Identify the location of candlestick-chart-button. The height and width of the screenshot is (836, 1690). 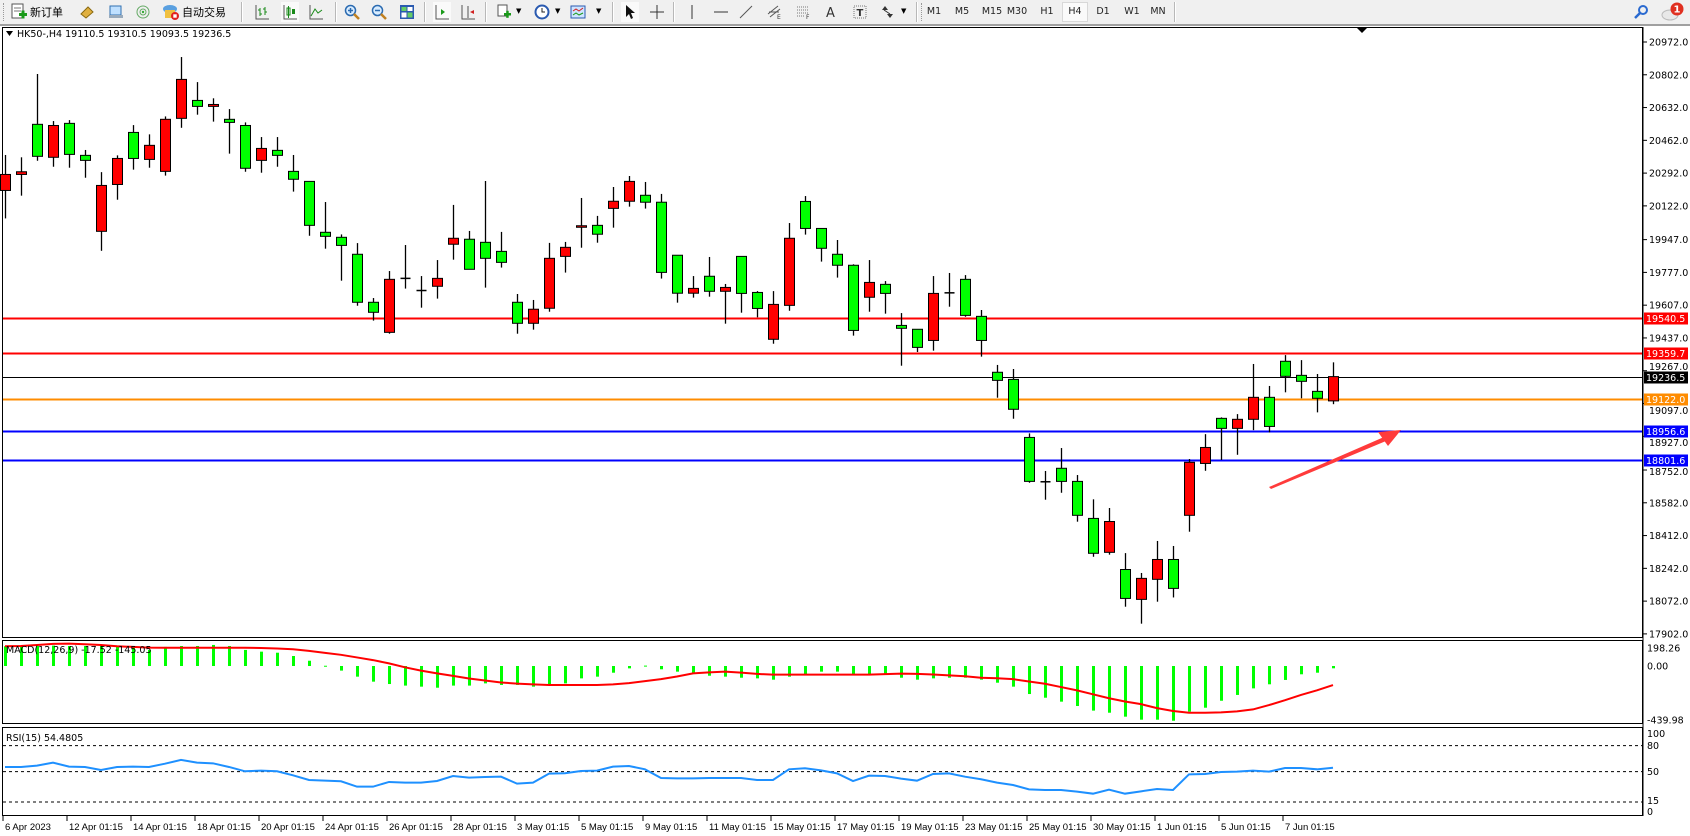
(290, 12).